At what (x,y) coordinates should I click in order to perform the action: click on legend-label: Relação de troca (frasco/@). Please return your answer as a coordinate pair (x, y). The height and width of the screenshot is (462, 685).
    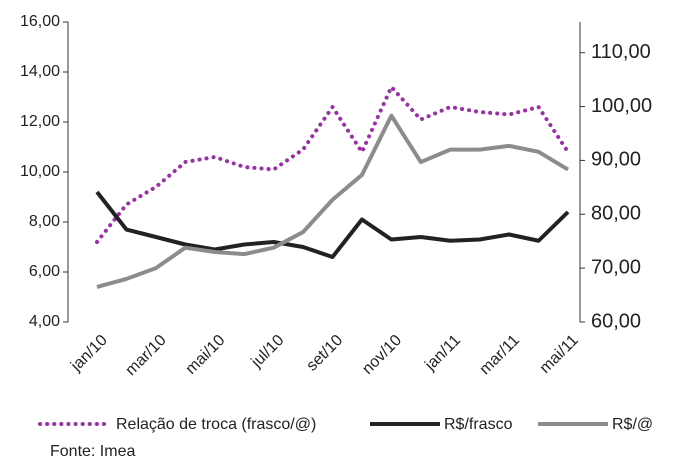
    Looking at the image, I should click on (216, 424).